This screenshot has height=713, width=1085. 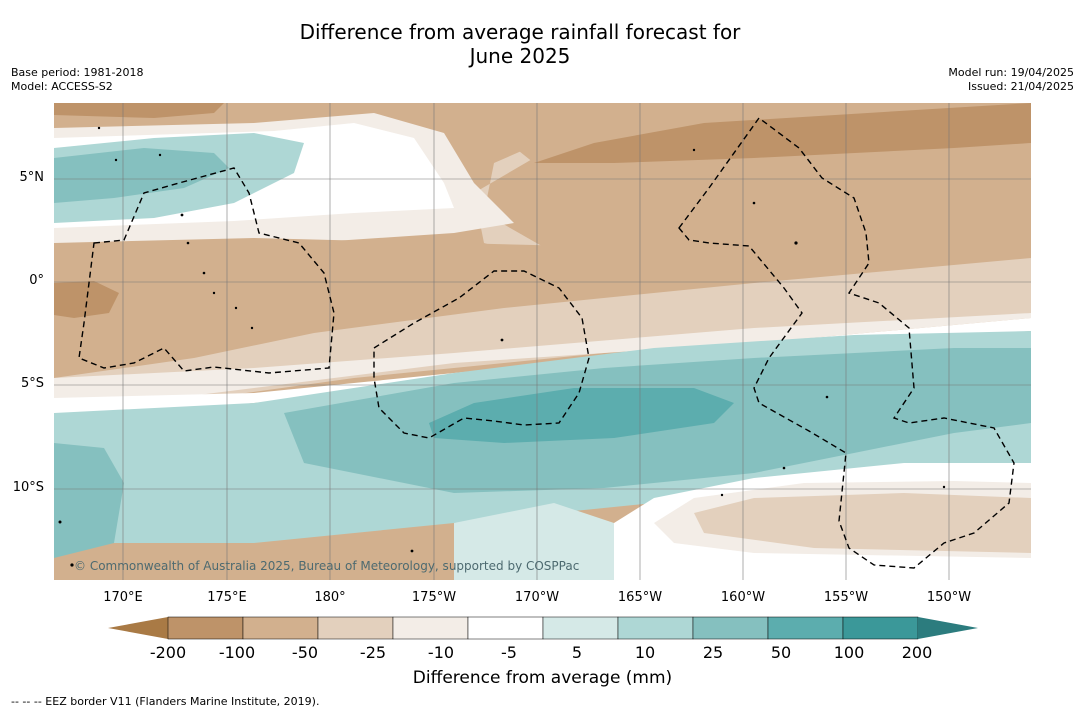 I want to click on lat-tick: 10°S, so click(x=28, y=487).